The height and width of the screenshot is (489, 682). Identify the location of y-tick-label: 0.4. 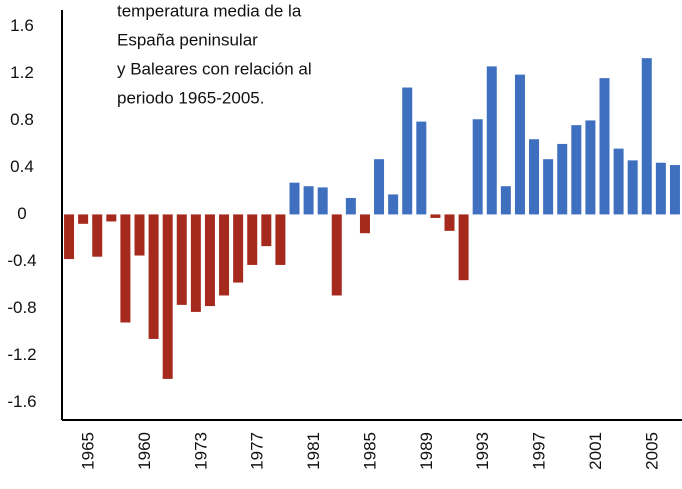
(22, 166).